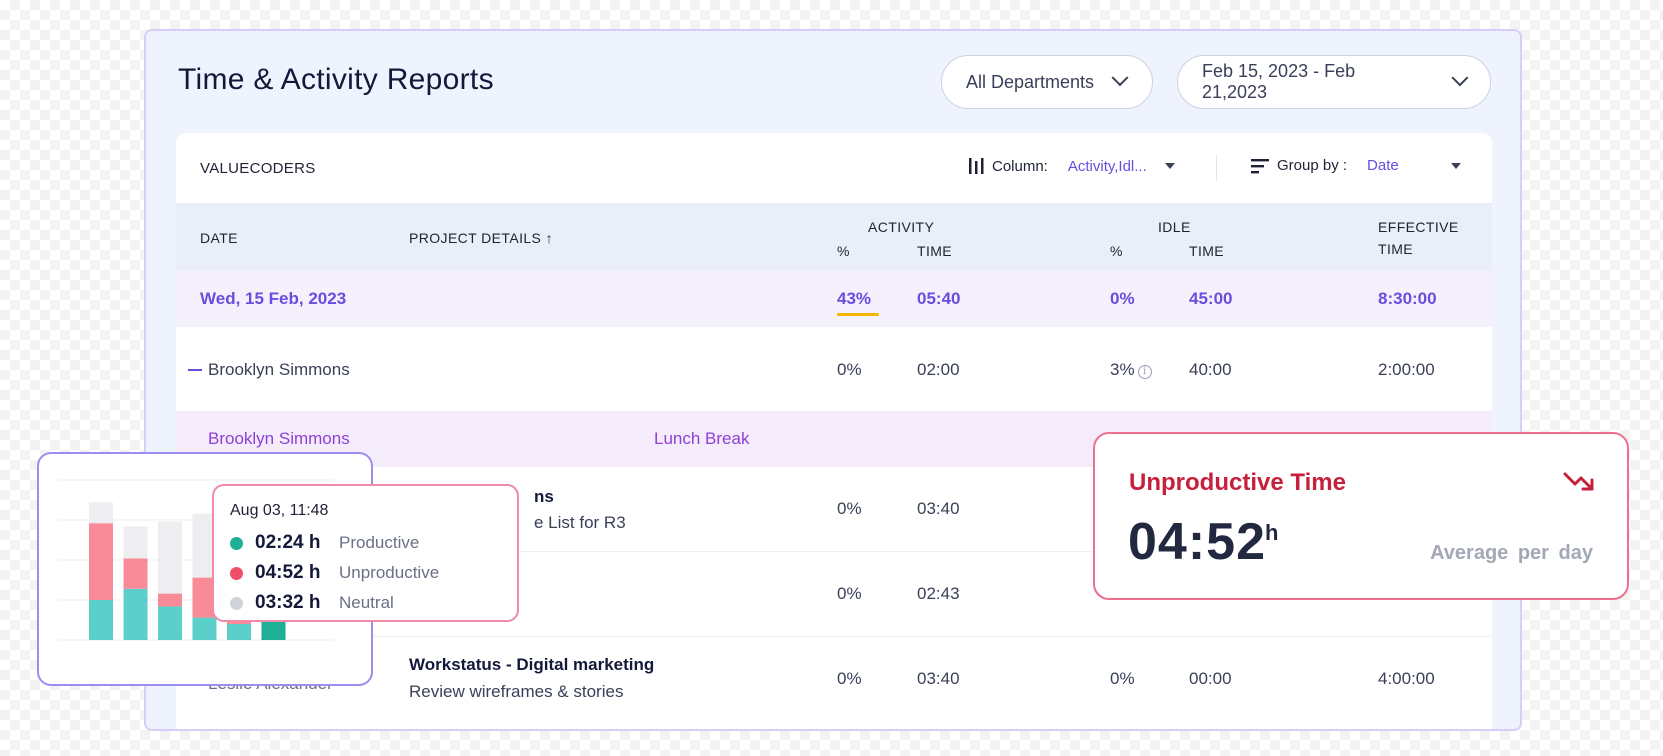 This screenshot has height=756, width=1663. What do you see at coordinates (279, 369) in the screenshot?
I see `user-name: Brooklyn Simmons` at bounding box center [279, 369].